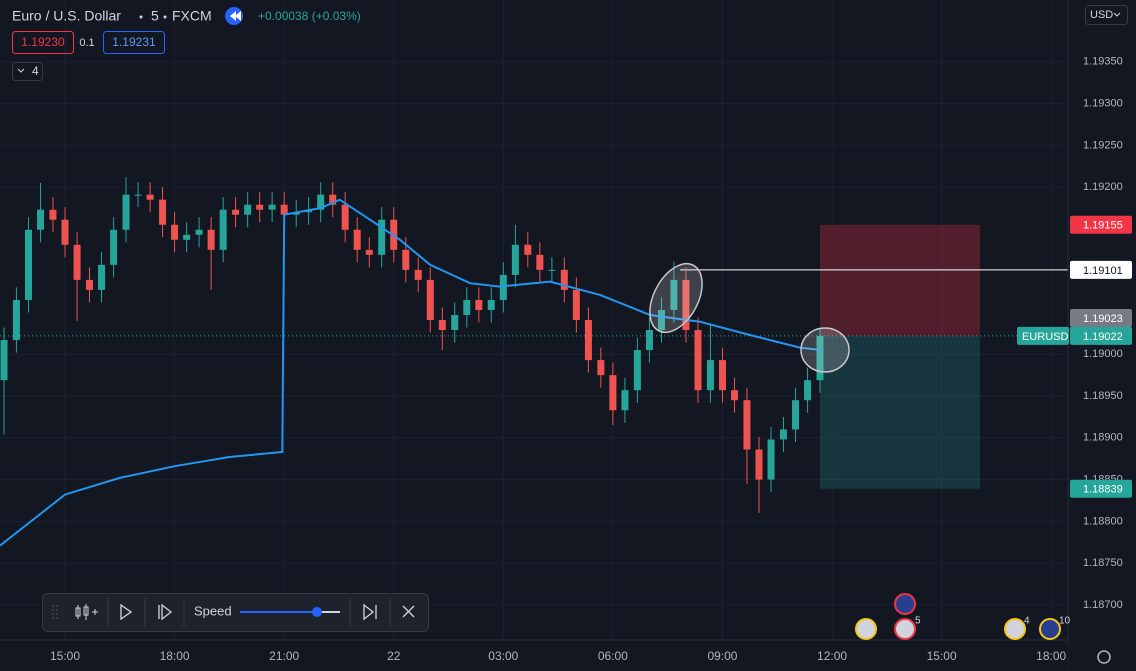 This screenshot has width=1136, height=671. Describe the element at coordinates (235, 612) in the screenshot. I see `toolbar` at that location.